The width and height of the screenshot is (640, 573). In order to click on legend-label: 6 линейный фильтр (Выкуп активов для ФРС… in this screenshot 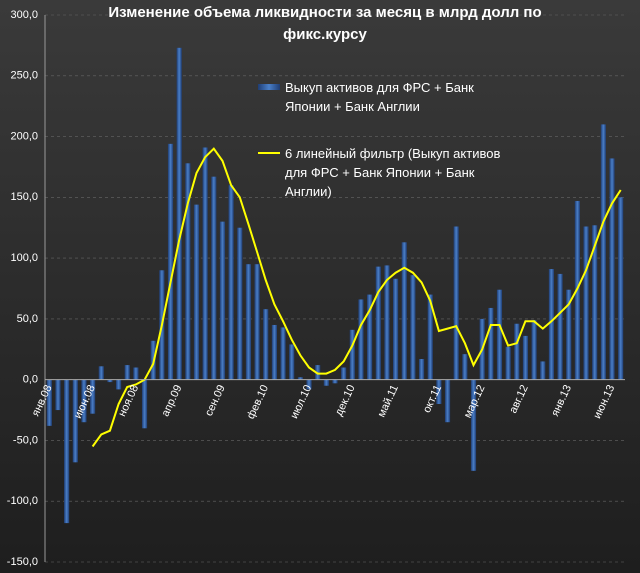, I will do `click(393, 172)`.